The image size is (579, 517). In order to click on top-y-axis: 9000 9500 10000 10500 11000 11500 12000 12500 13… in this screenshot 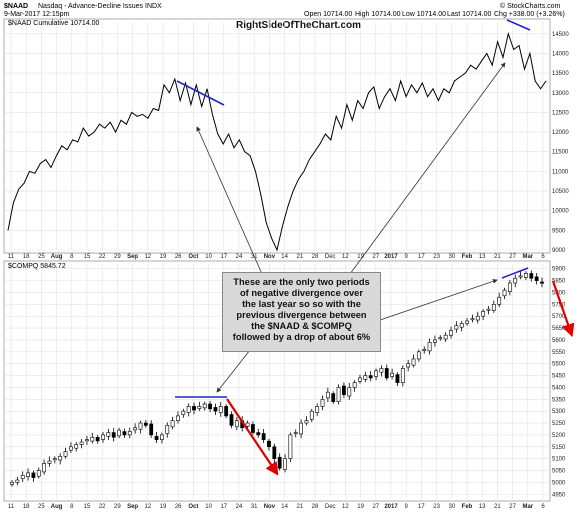, I will do `click(560, 143)`.